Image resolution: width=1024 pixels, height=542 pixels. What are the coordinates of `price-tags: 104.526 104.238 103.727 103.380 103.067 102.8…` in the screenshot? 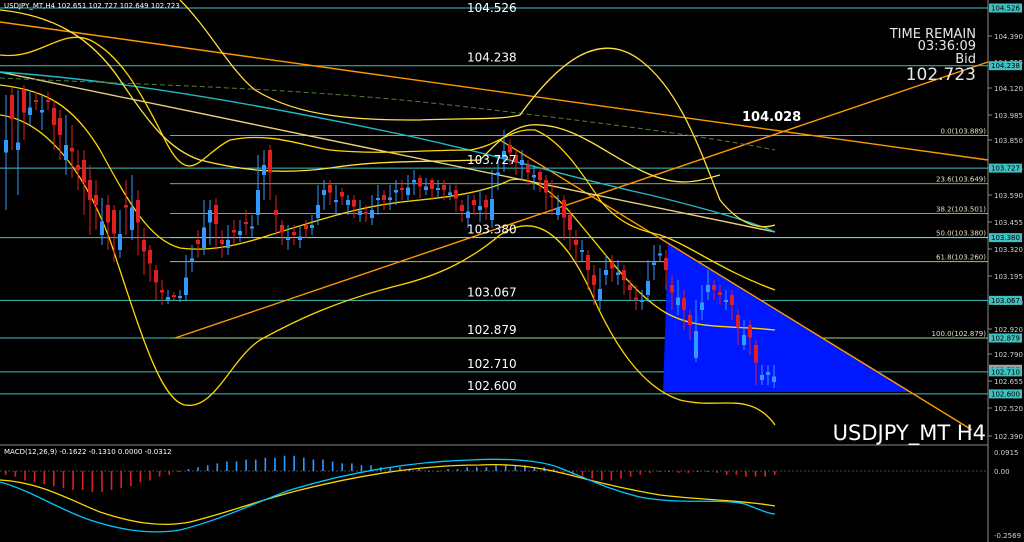 It's located at (1005, 201).